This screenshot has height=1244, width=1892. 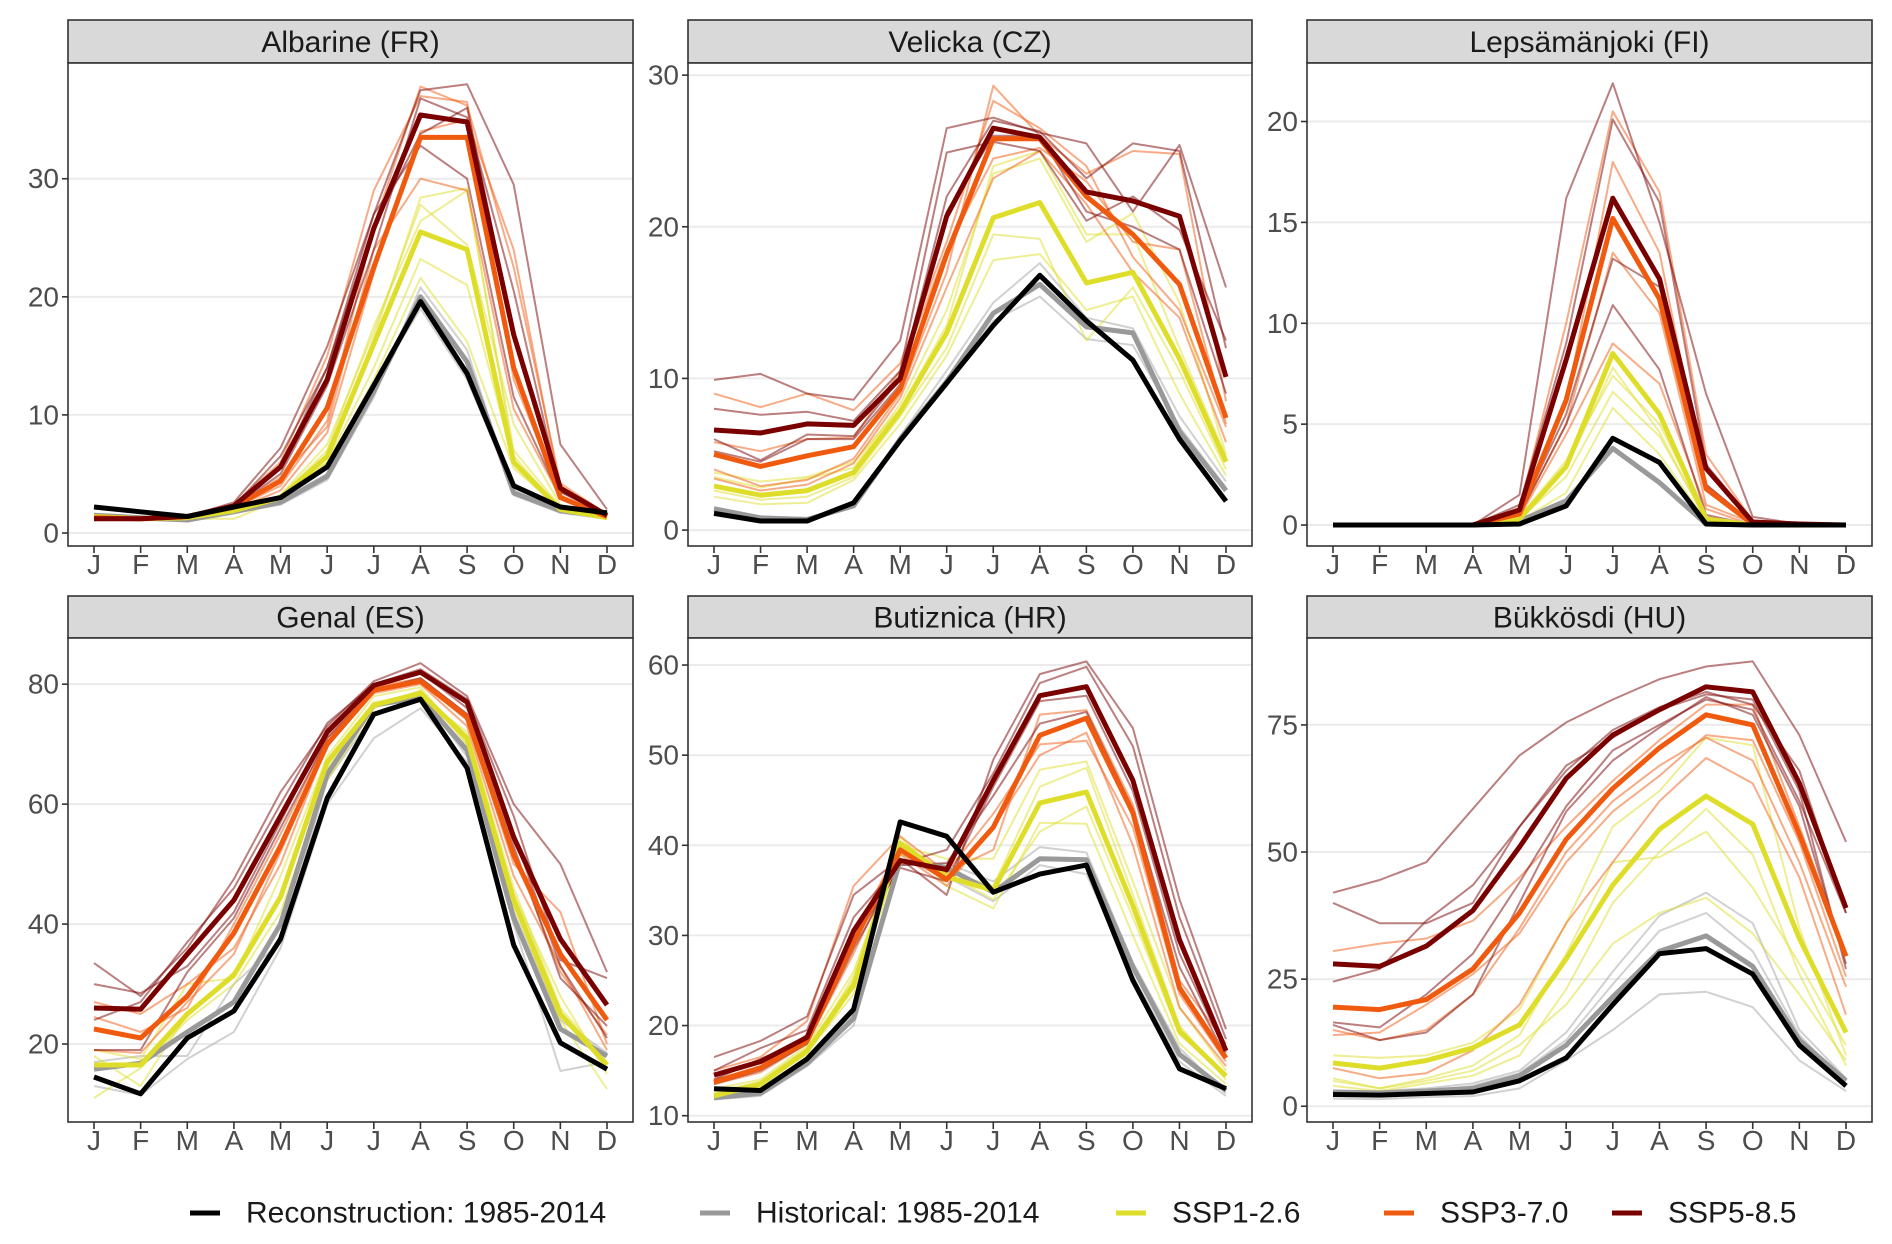 I want to click on legend-item-ssp5-8-5: SSP5-8.5, so click(x=1704, y=1213).